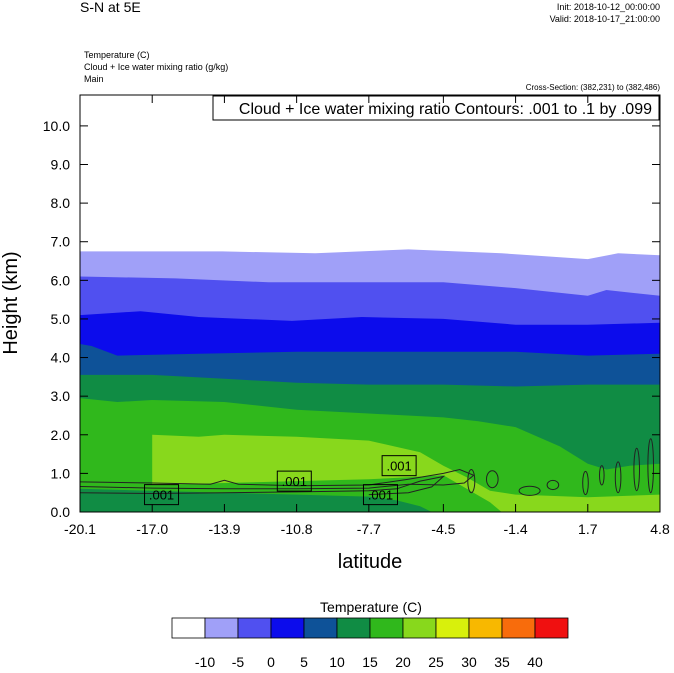 This screenshot has width=674, height=673. Describe the element at coordinates (80, 529) in the screenshot. I see `x-tick-label: -20.1` at that location.